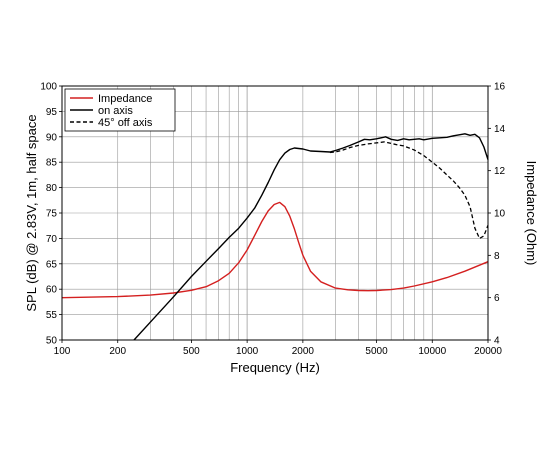 This screenshot has height=450, width=550. What do you see at coordinates (117, 351) in the screenshot?
I see `x-tick-label: 200` at bounding box center [117, 351].